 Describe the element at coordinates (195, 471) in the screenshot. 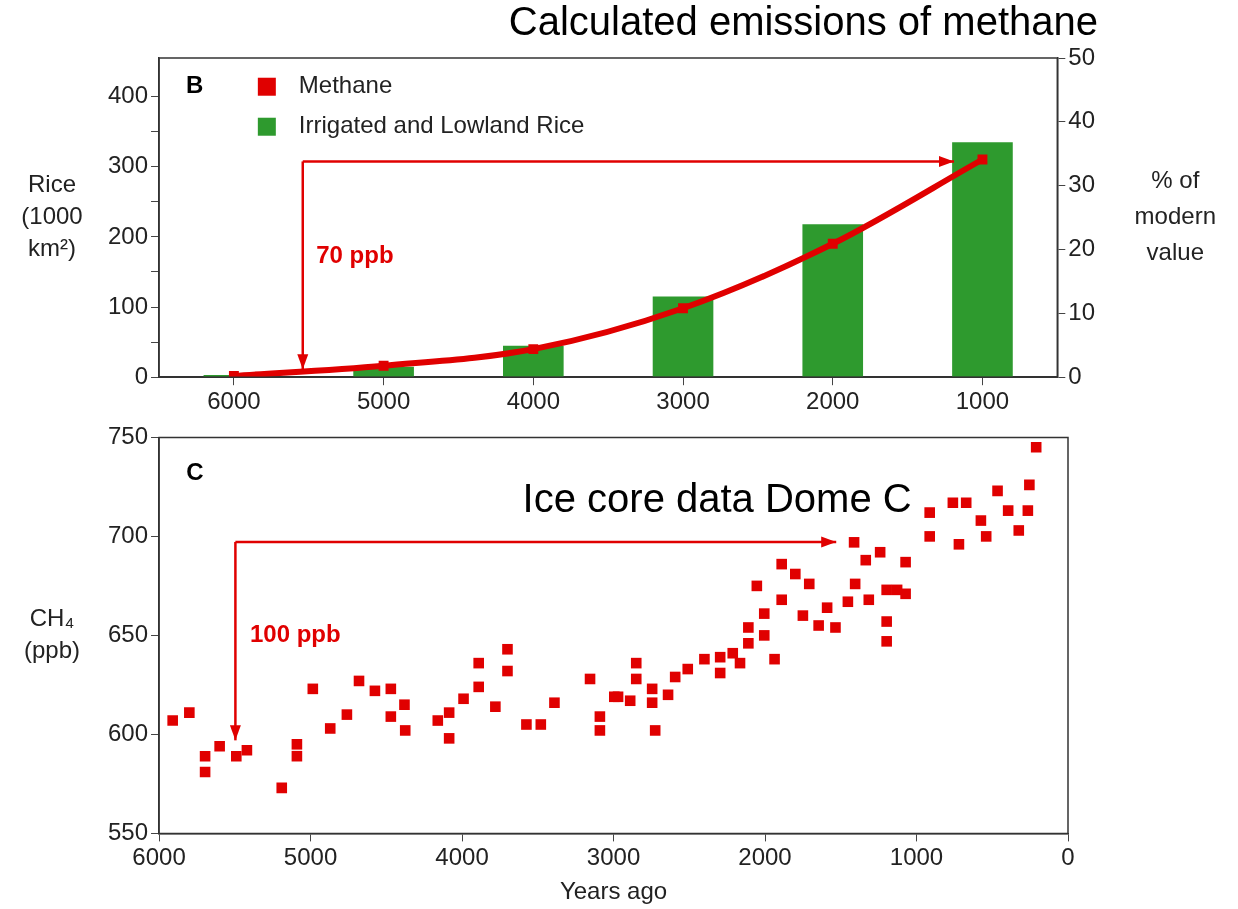

I see `annotation: C` at that location.